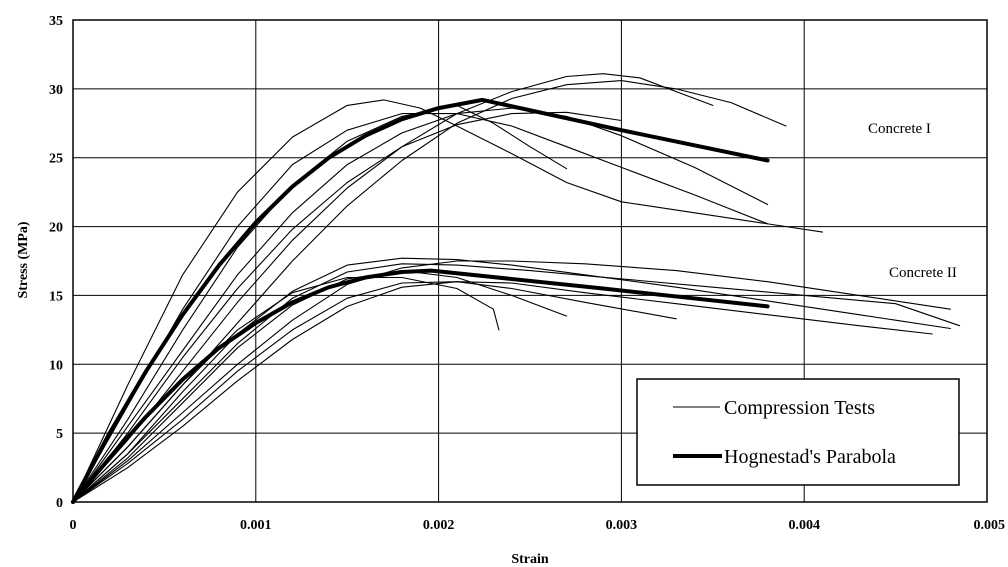 The height and width of the screenshot is (567, 1008). I want to click on legend-label-hognestads-parabola: Hognestad's Parabola, so click(810, 457).